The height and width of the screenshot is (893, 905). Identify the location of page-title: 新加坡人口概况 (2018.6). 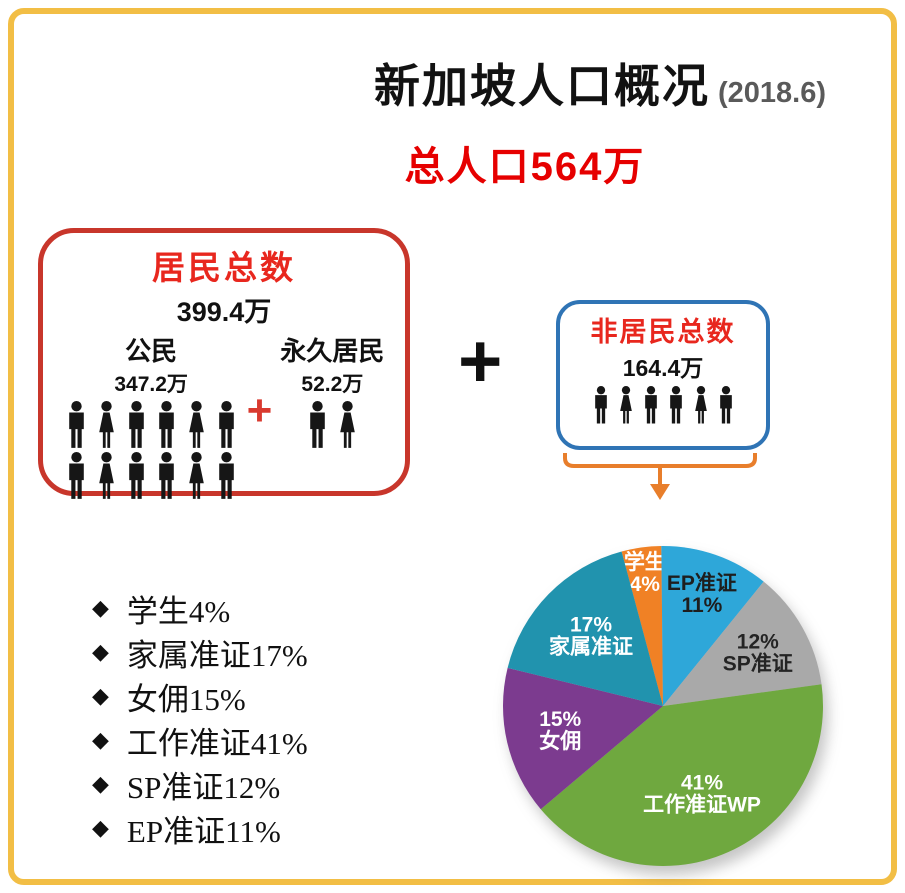
(600, 83).